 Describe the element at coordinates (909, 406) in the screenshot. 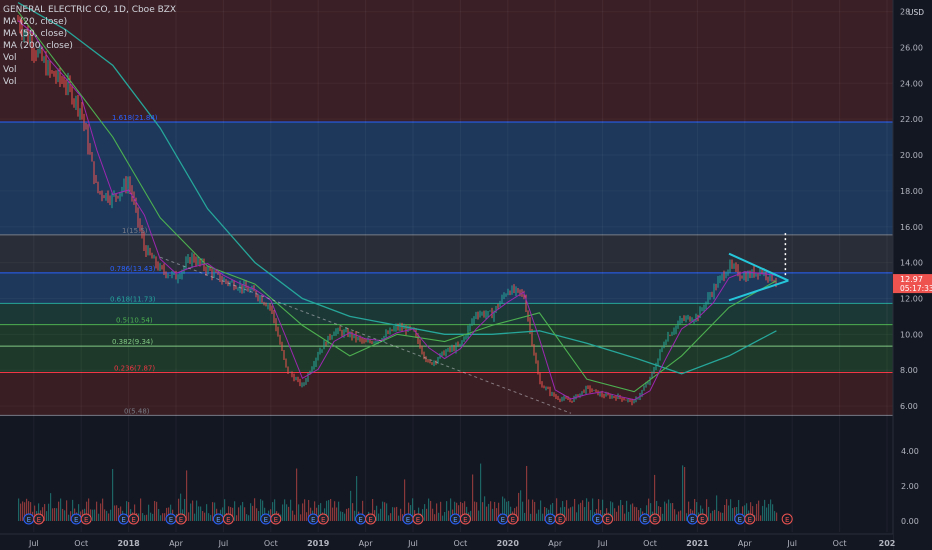

I see `price-tick-label: 6.00` at that location.